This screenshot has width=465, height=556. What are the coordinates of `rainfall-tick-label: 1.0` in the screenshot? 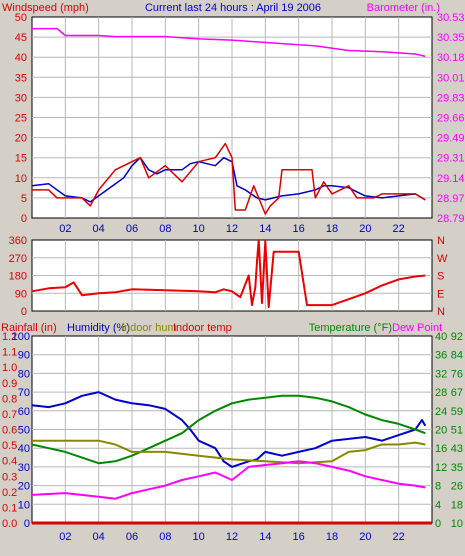 It's located at (9, 368).